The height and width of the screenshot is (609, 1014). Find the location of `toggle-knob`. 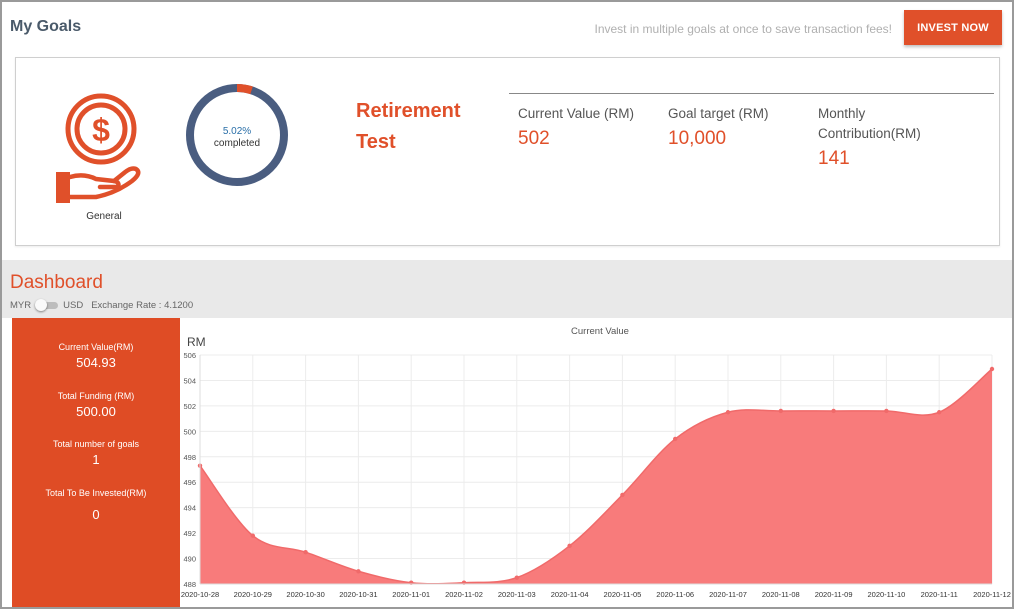

toggle-knob is located at coordinates (41, 305).